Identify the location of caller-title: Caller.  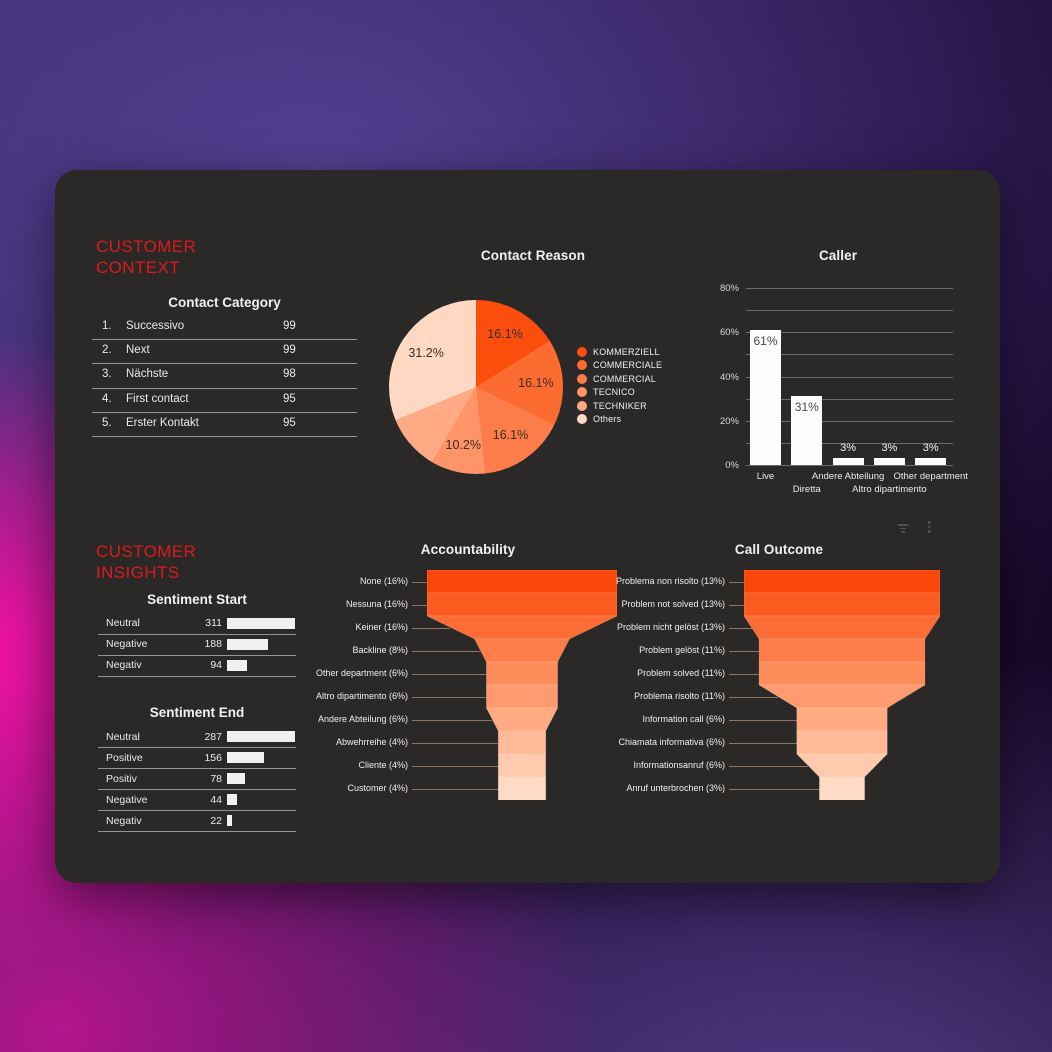
(838, 255).